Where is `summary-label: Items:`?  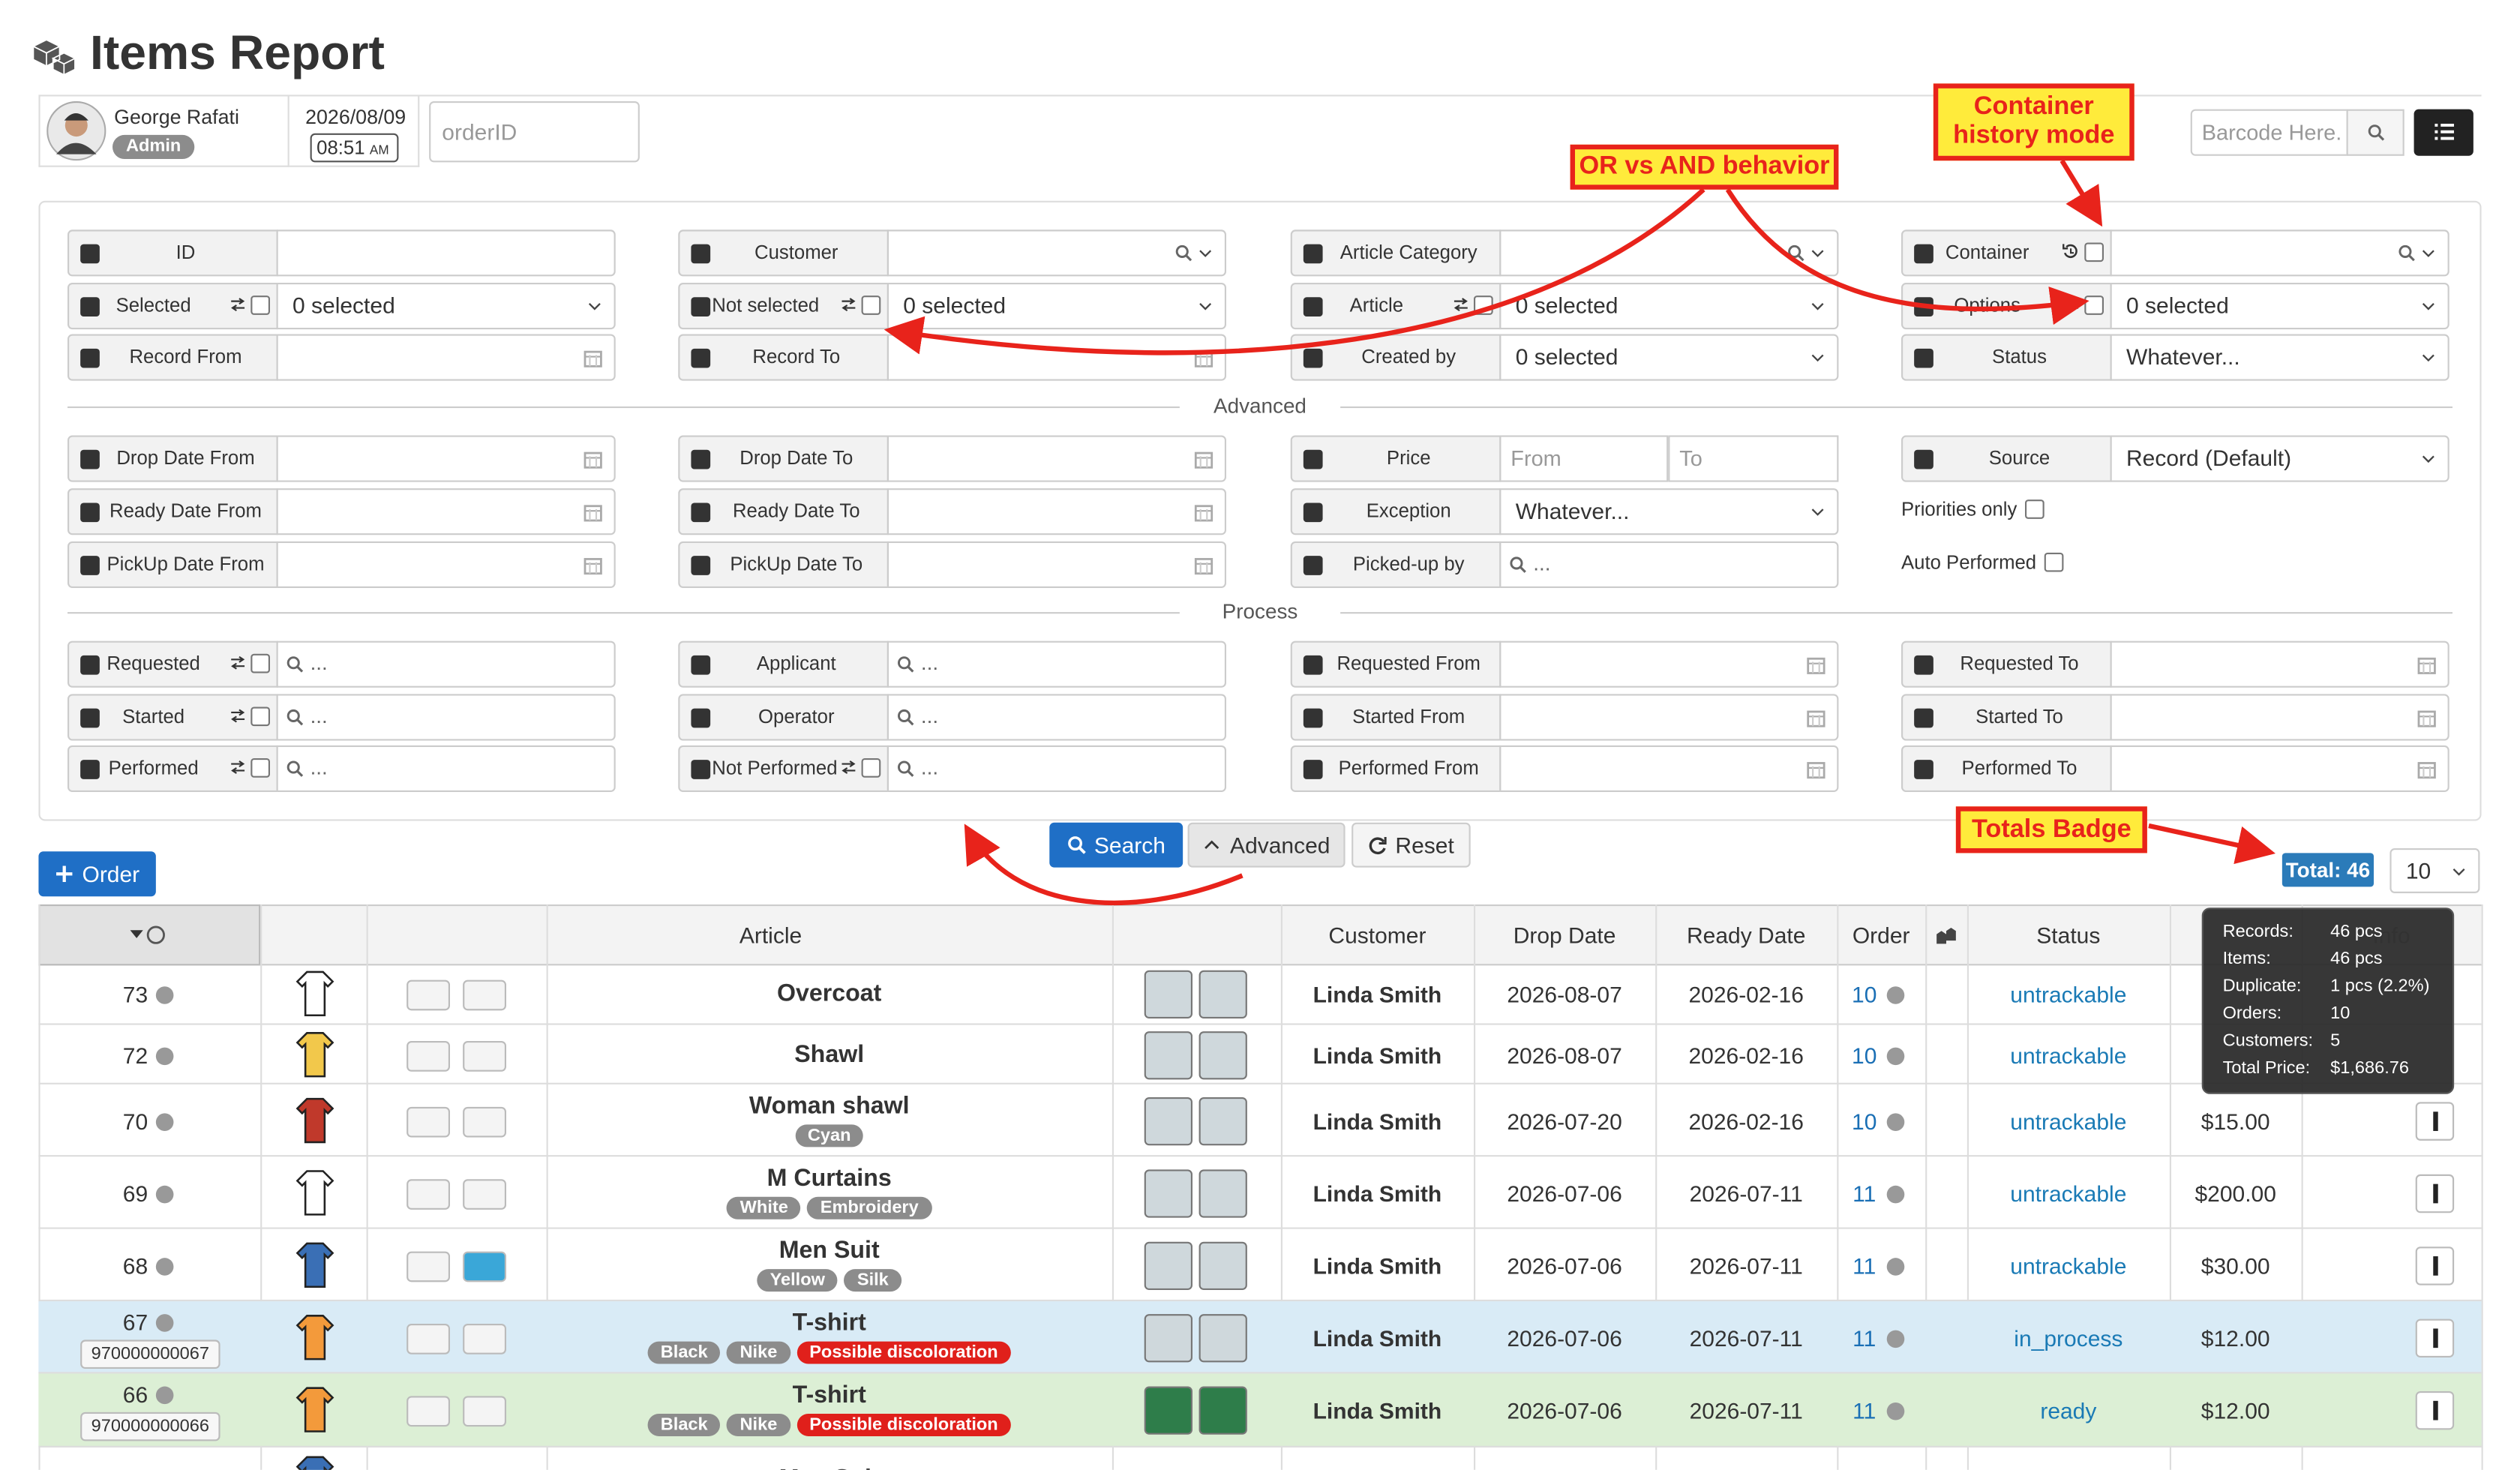
summary-label: Items: is located at coordinates (2246, 959).